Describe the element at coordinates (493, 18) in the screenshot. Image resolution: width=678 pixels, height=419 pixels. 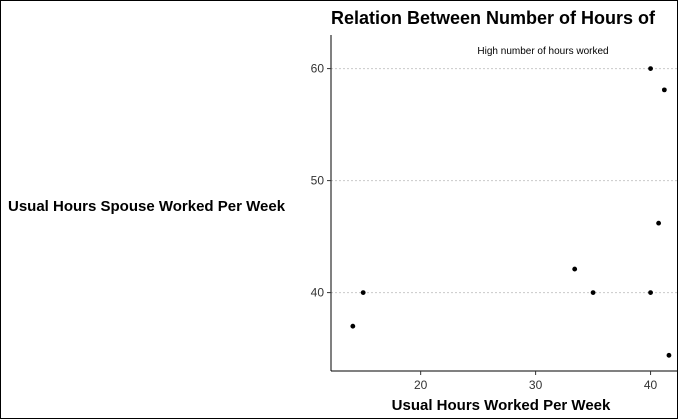
I see `chart-title: Relation Between Number of Hours of` at that location.